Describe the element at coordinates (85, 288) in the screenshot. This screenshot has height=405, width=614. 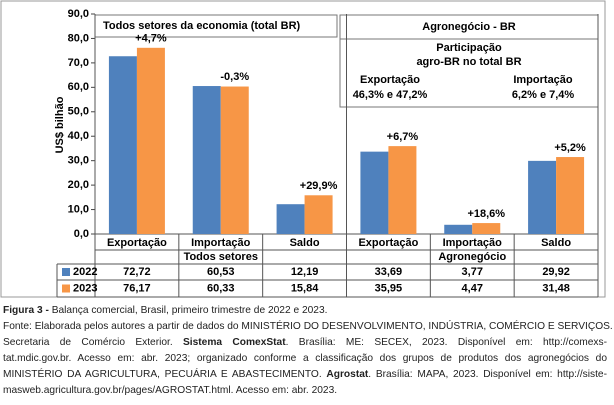
I see `legend-label: 2023` at that location.